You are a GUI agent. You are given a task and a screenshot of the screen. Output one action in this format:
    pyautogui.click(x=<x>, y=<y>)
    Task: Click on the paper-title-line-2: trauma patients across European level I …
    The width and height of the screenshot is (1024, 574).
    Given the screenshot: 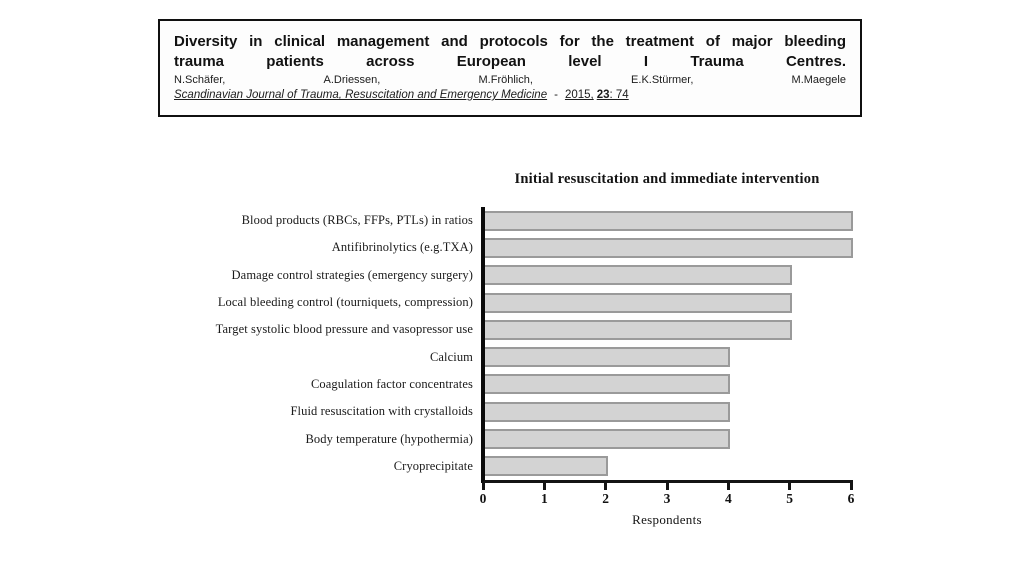 What is the action you would take?
    pyautogui.click(x=510, y=61)
    